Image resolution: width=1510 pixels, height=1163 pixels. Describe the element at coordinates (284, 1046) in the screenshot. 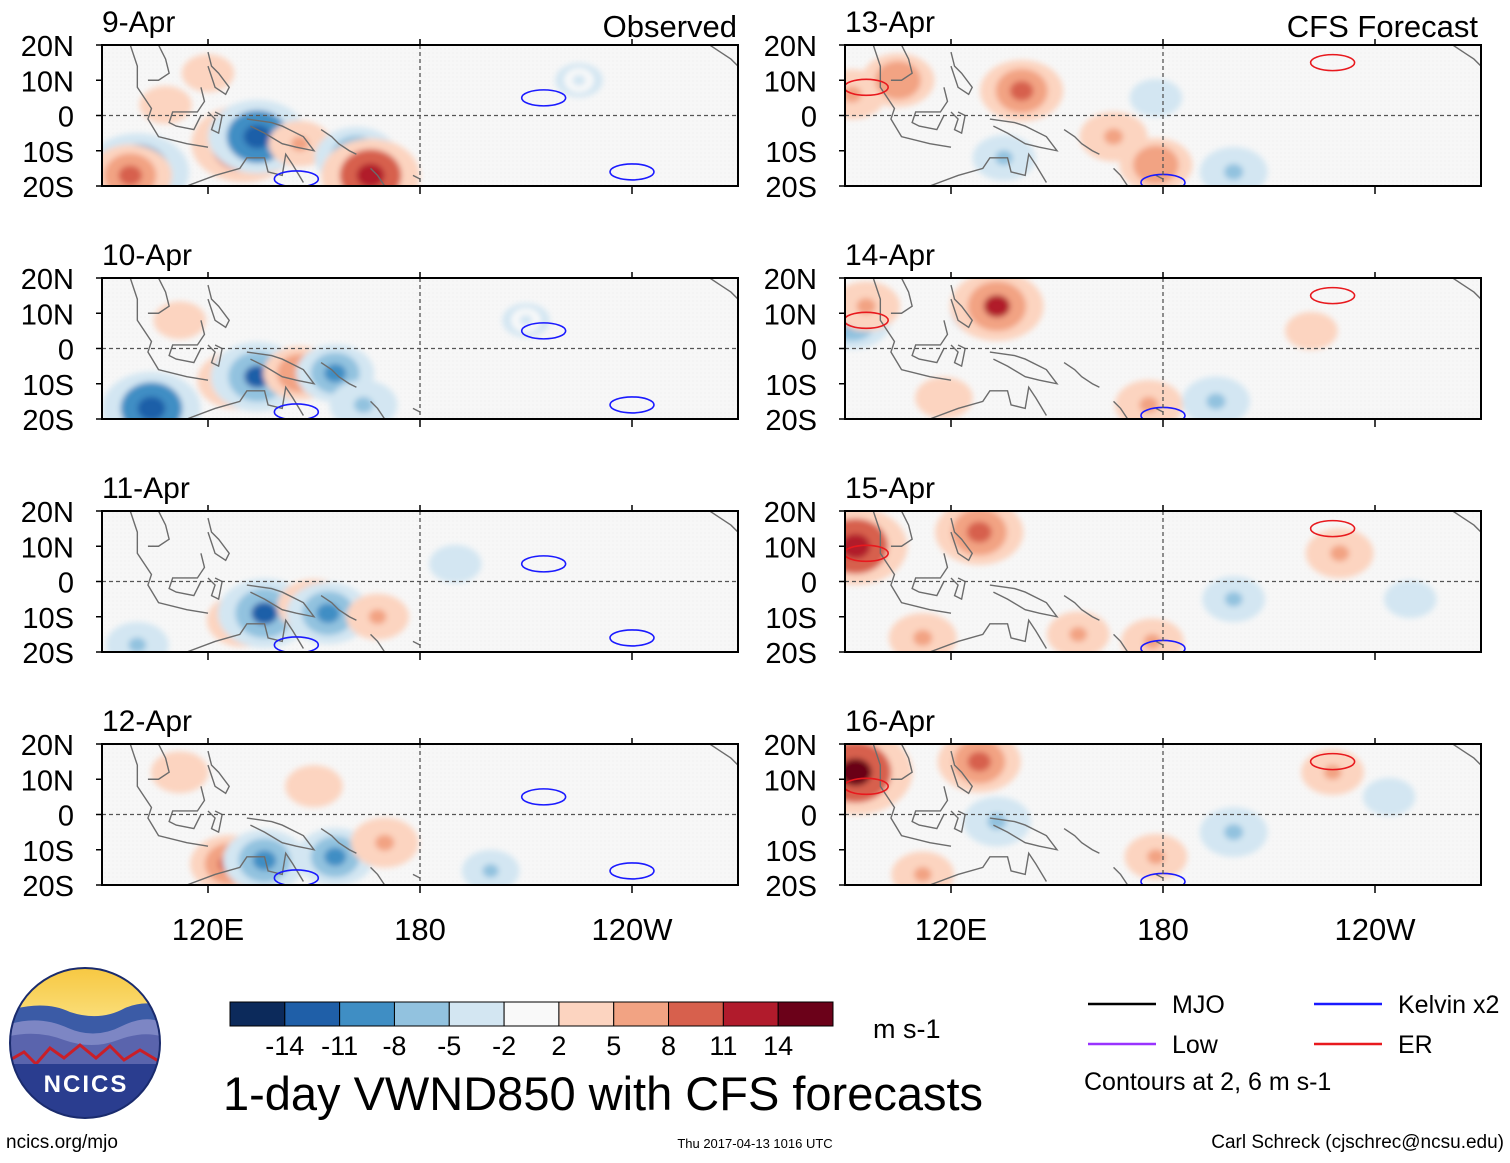

I see `colorbar-tick-label: -14` at that location.